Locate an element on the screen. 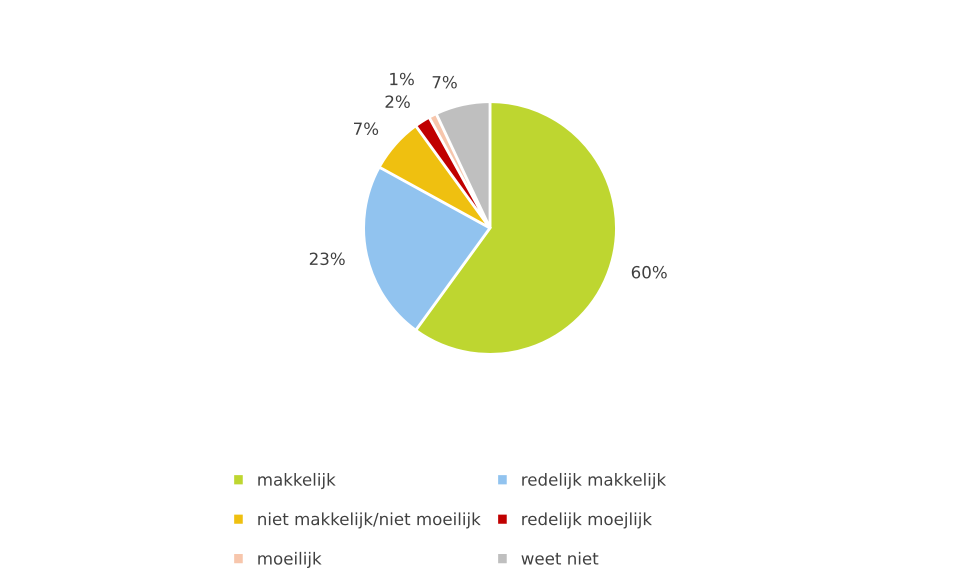  legend-label: redelijk makkelijk is located at coordinates (594, 481).